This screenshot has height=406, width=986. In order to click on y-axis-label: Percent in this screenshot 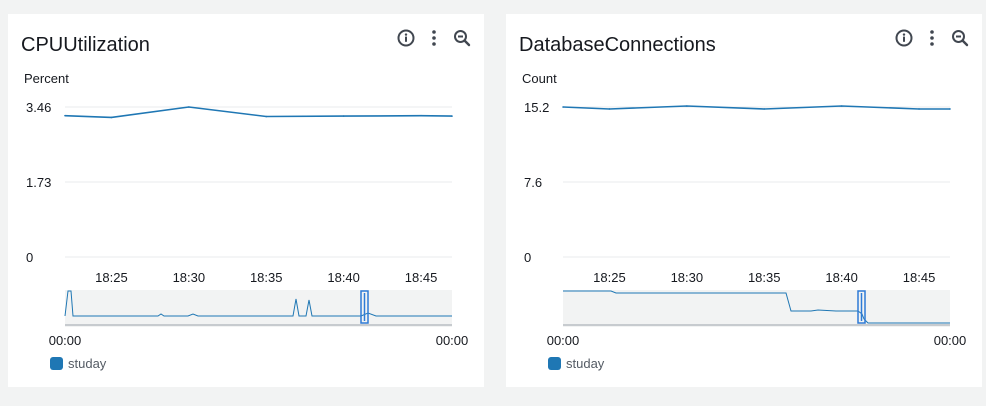, I will do `click(46, 78)`.